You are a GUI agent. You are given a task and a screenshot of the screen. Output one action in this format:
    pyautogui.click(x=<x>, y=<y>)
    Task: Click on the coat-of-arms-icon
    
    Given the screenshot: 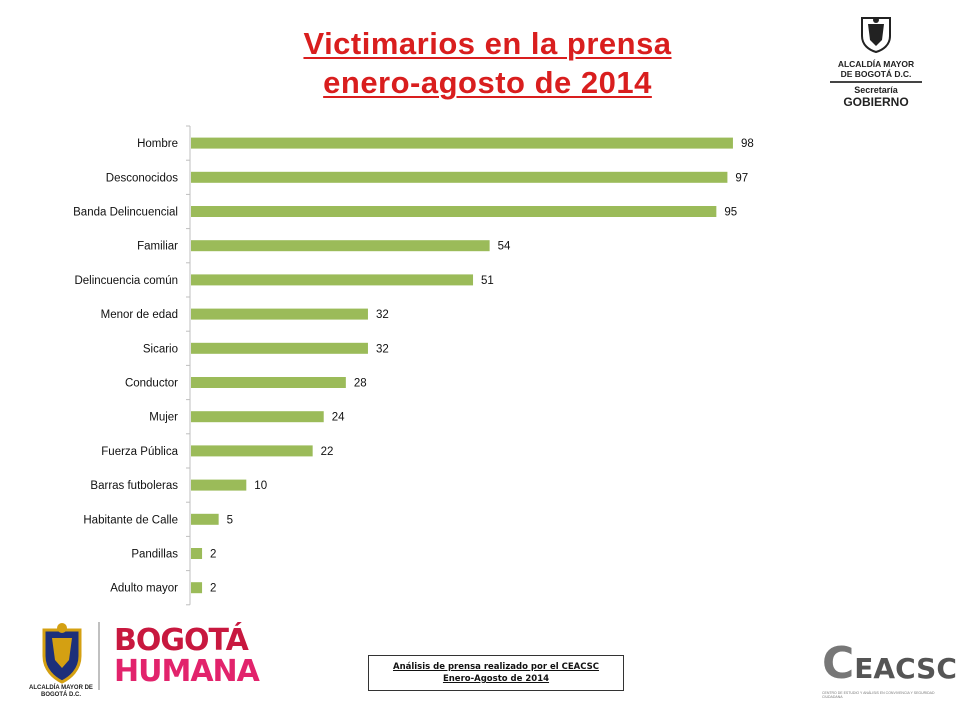 What is the action you would take?
    pyautogui.click(x=876, y=35)
    